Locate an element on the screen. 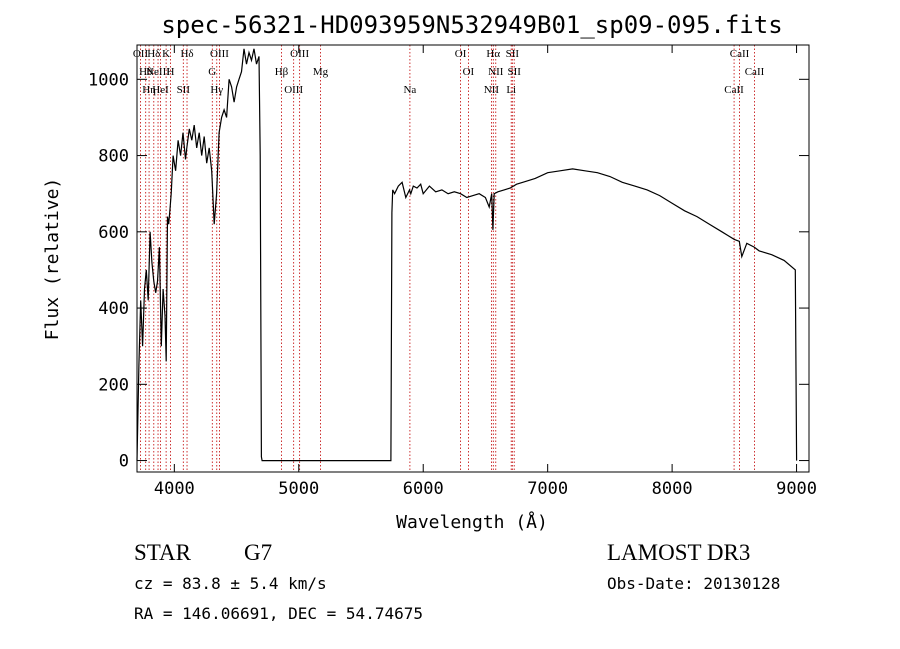 This screenshot has height=649, width=900. obs-date: Obs-Date: 20130128 is located at coordinates (694, 583).